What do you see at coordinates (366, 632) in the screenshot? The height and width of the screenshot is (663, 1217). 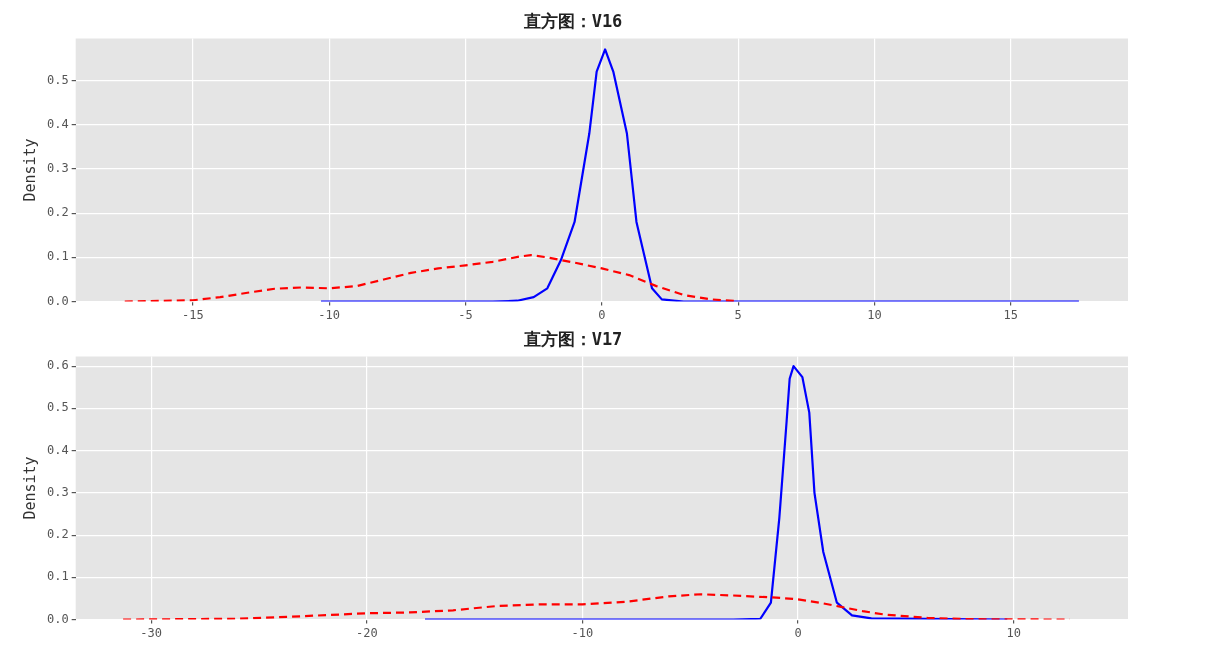 I see `x-tick-label: -20` at bounding box center [366, 632].